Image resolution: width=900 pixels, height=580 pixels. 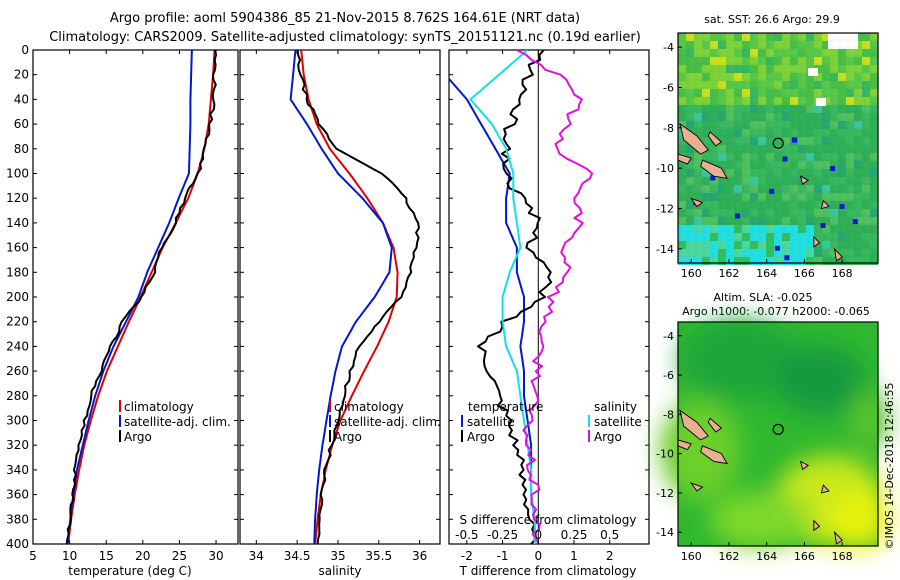 What do you see at coordinates (766, 273) in the screenshot?
I see `sst-x-tick-label: 164` at bounding box center [766, 273].